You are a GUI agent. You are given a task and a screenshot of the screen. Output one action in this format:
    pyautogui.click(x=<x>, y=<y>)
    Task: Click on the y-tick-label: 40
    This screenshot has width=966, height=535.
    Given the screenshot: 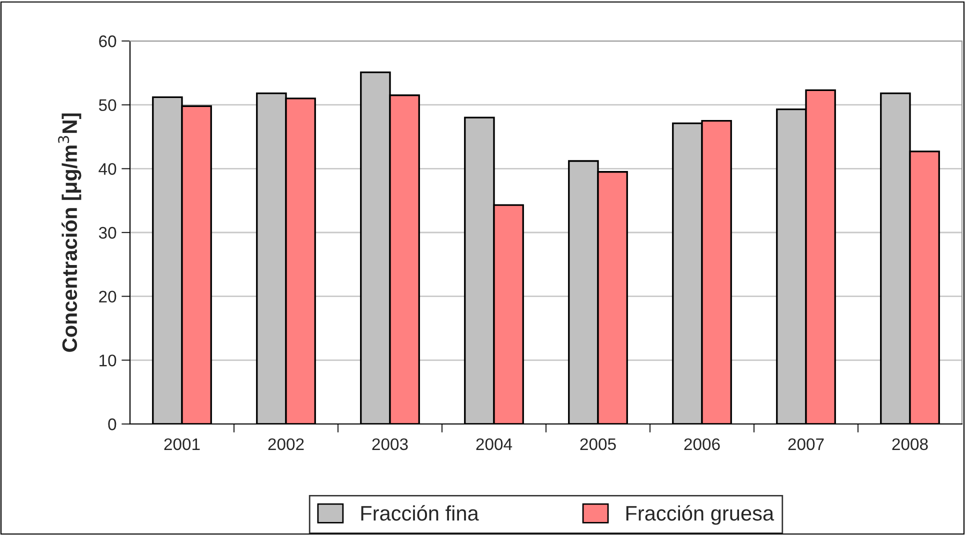 What is the action you would take?
    pyautogui.click(x=107, y=169)
    